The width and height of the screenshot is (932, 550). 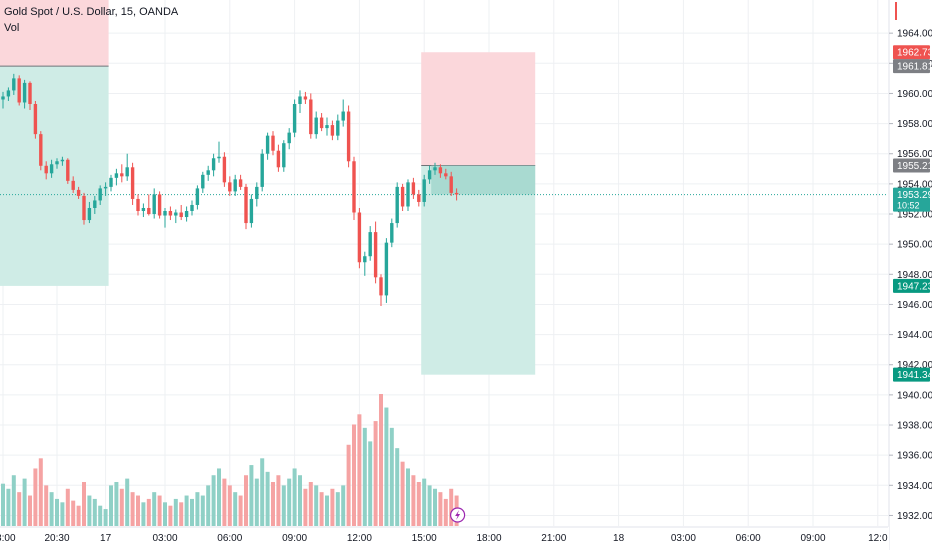 What do you see at coordinates (912, 66) in the screenshot?
I see `price-label-badge: 1961.814` at bounding box center [912, 66].